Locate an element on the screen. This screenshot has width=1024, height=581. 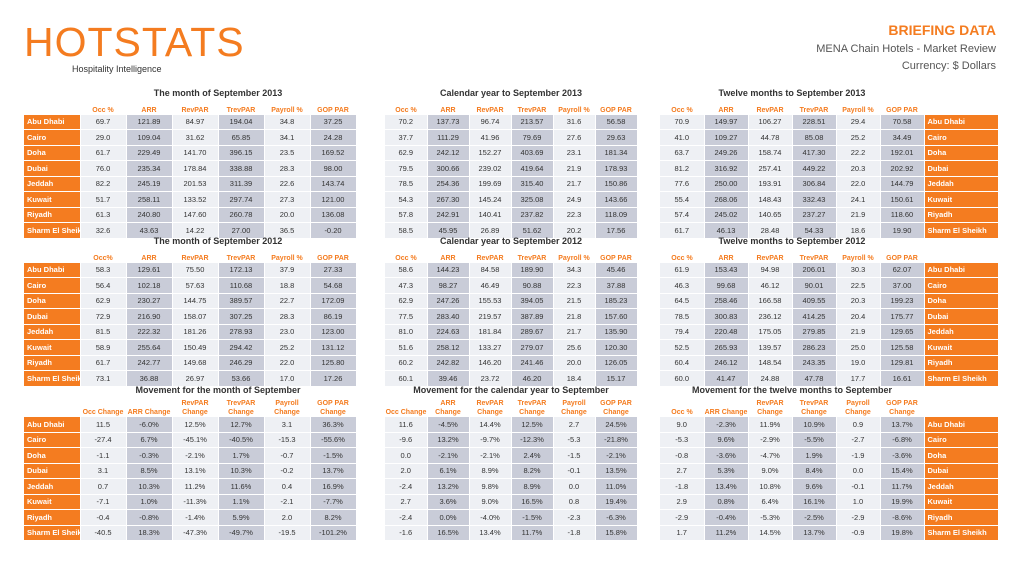
data-row: Dubai 72.9 216.90 158.07 307.25 28.3 86.19 is located at coordinates (190, 316).